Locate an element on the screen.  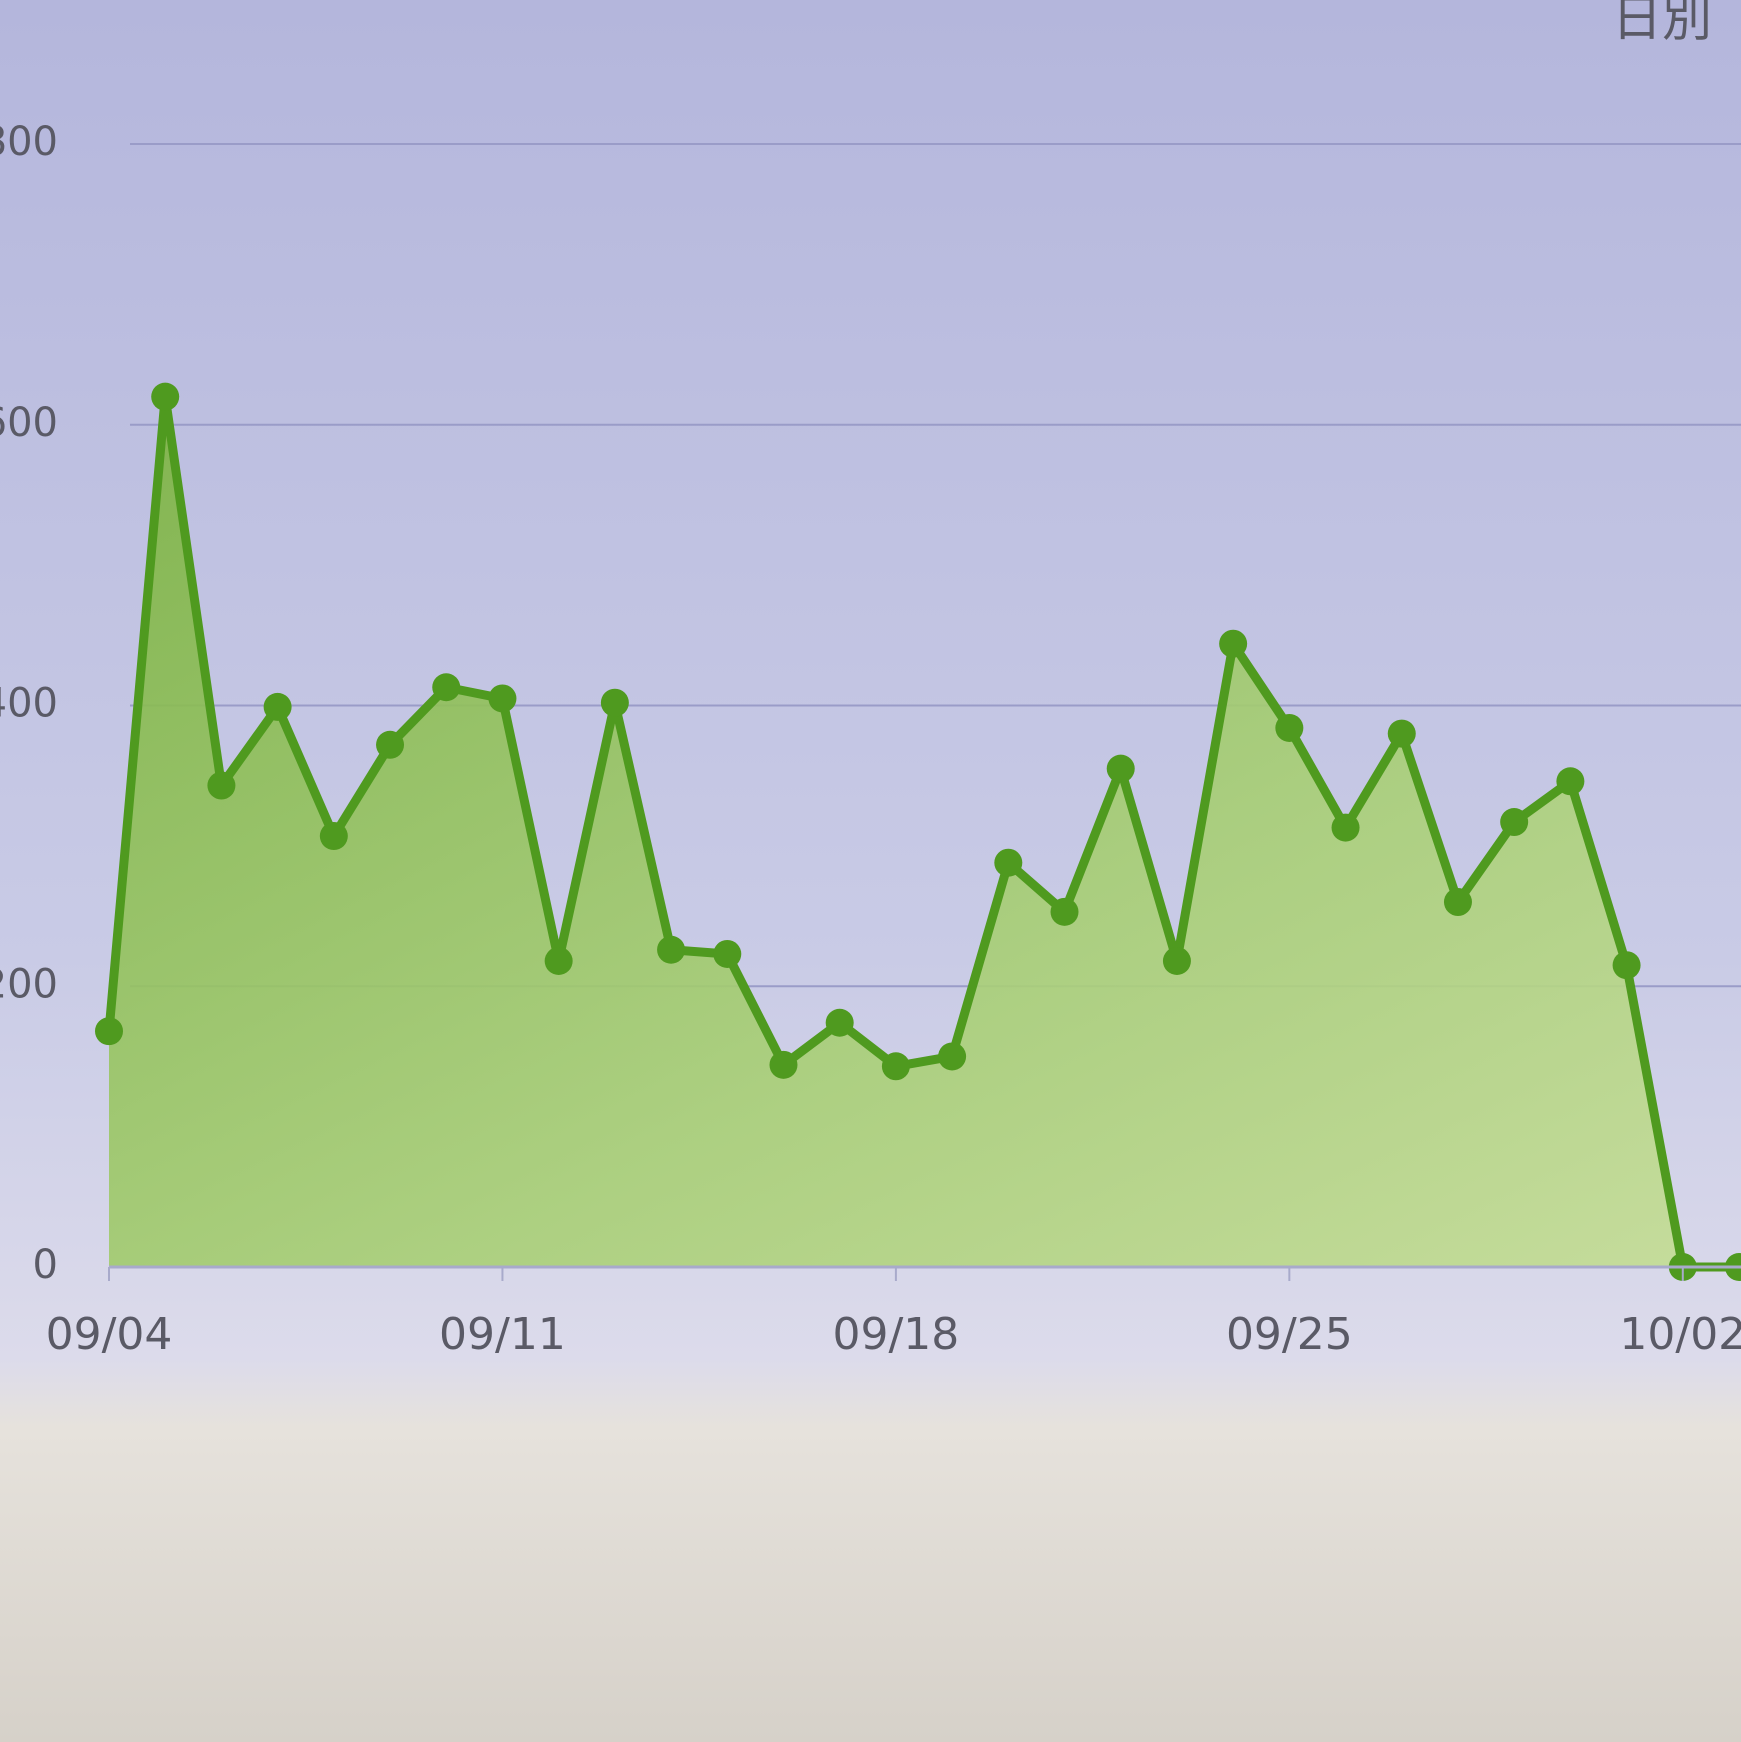
y-tick-label: 800 is located at coordinates (29, 142).